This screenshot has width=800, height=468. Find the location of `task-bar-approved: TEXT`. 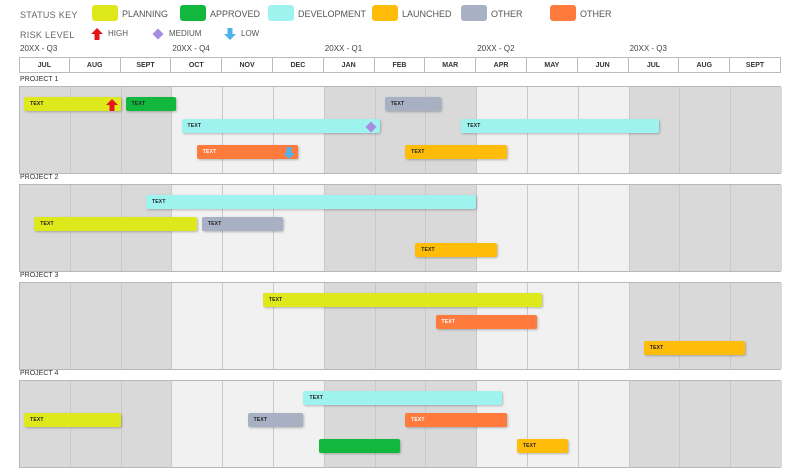

task-bar-approved: TEXT is located at coordinates (151, 104).